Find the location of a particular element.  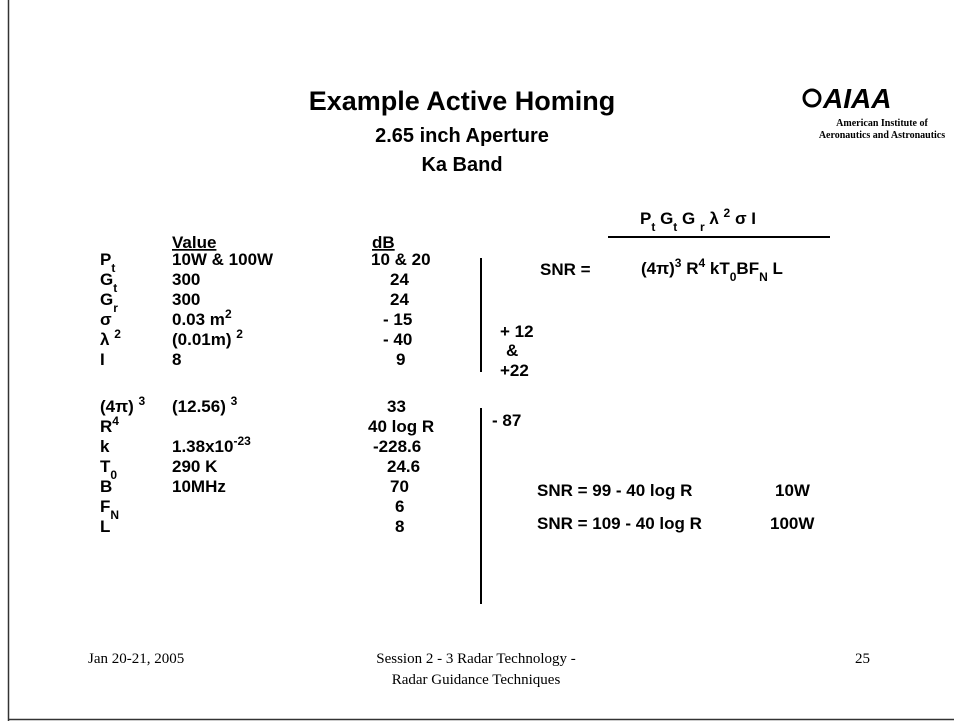

param-cell: T0 is located at coordinates (108, 469).